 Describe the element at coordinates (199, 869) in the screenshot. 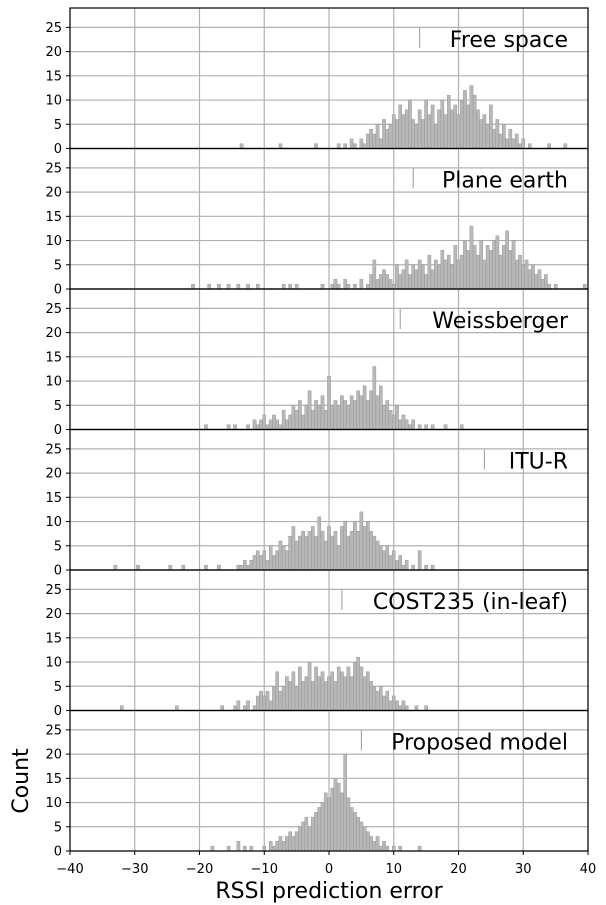

I see `x-tick-label: −20` at that location.